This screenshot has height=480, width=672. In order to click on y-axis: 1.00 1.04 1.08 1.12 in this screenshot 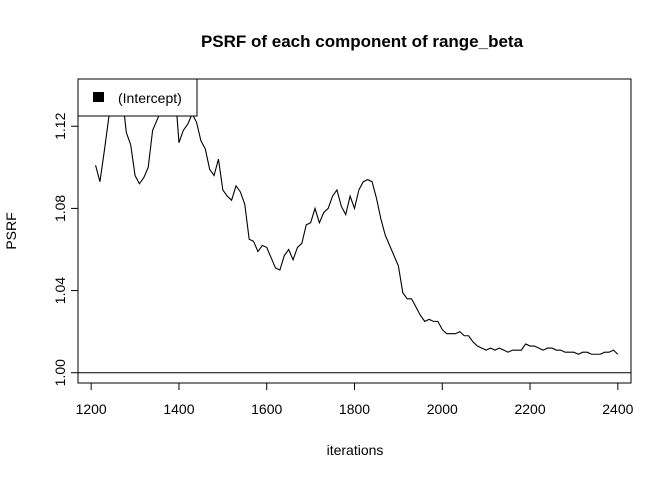, I will do `click(65, 249)`.